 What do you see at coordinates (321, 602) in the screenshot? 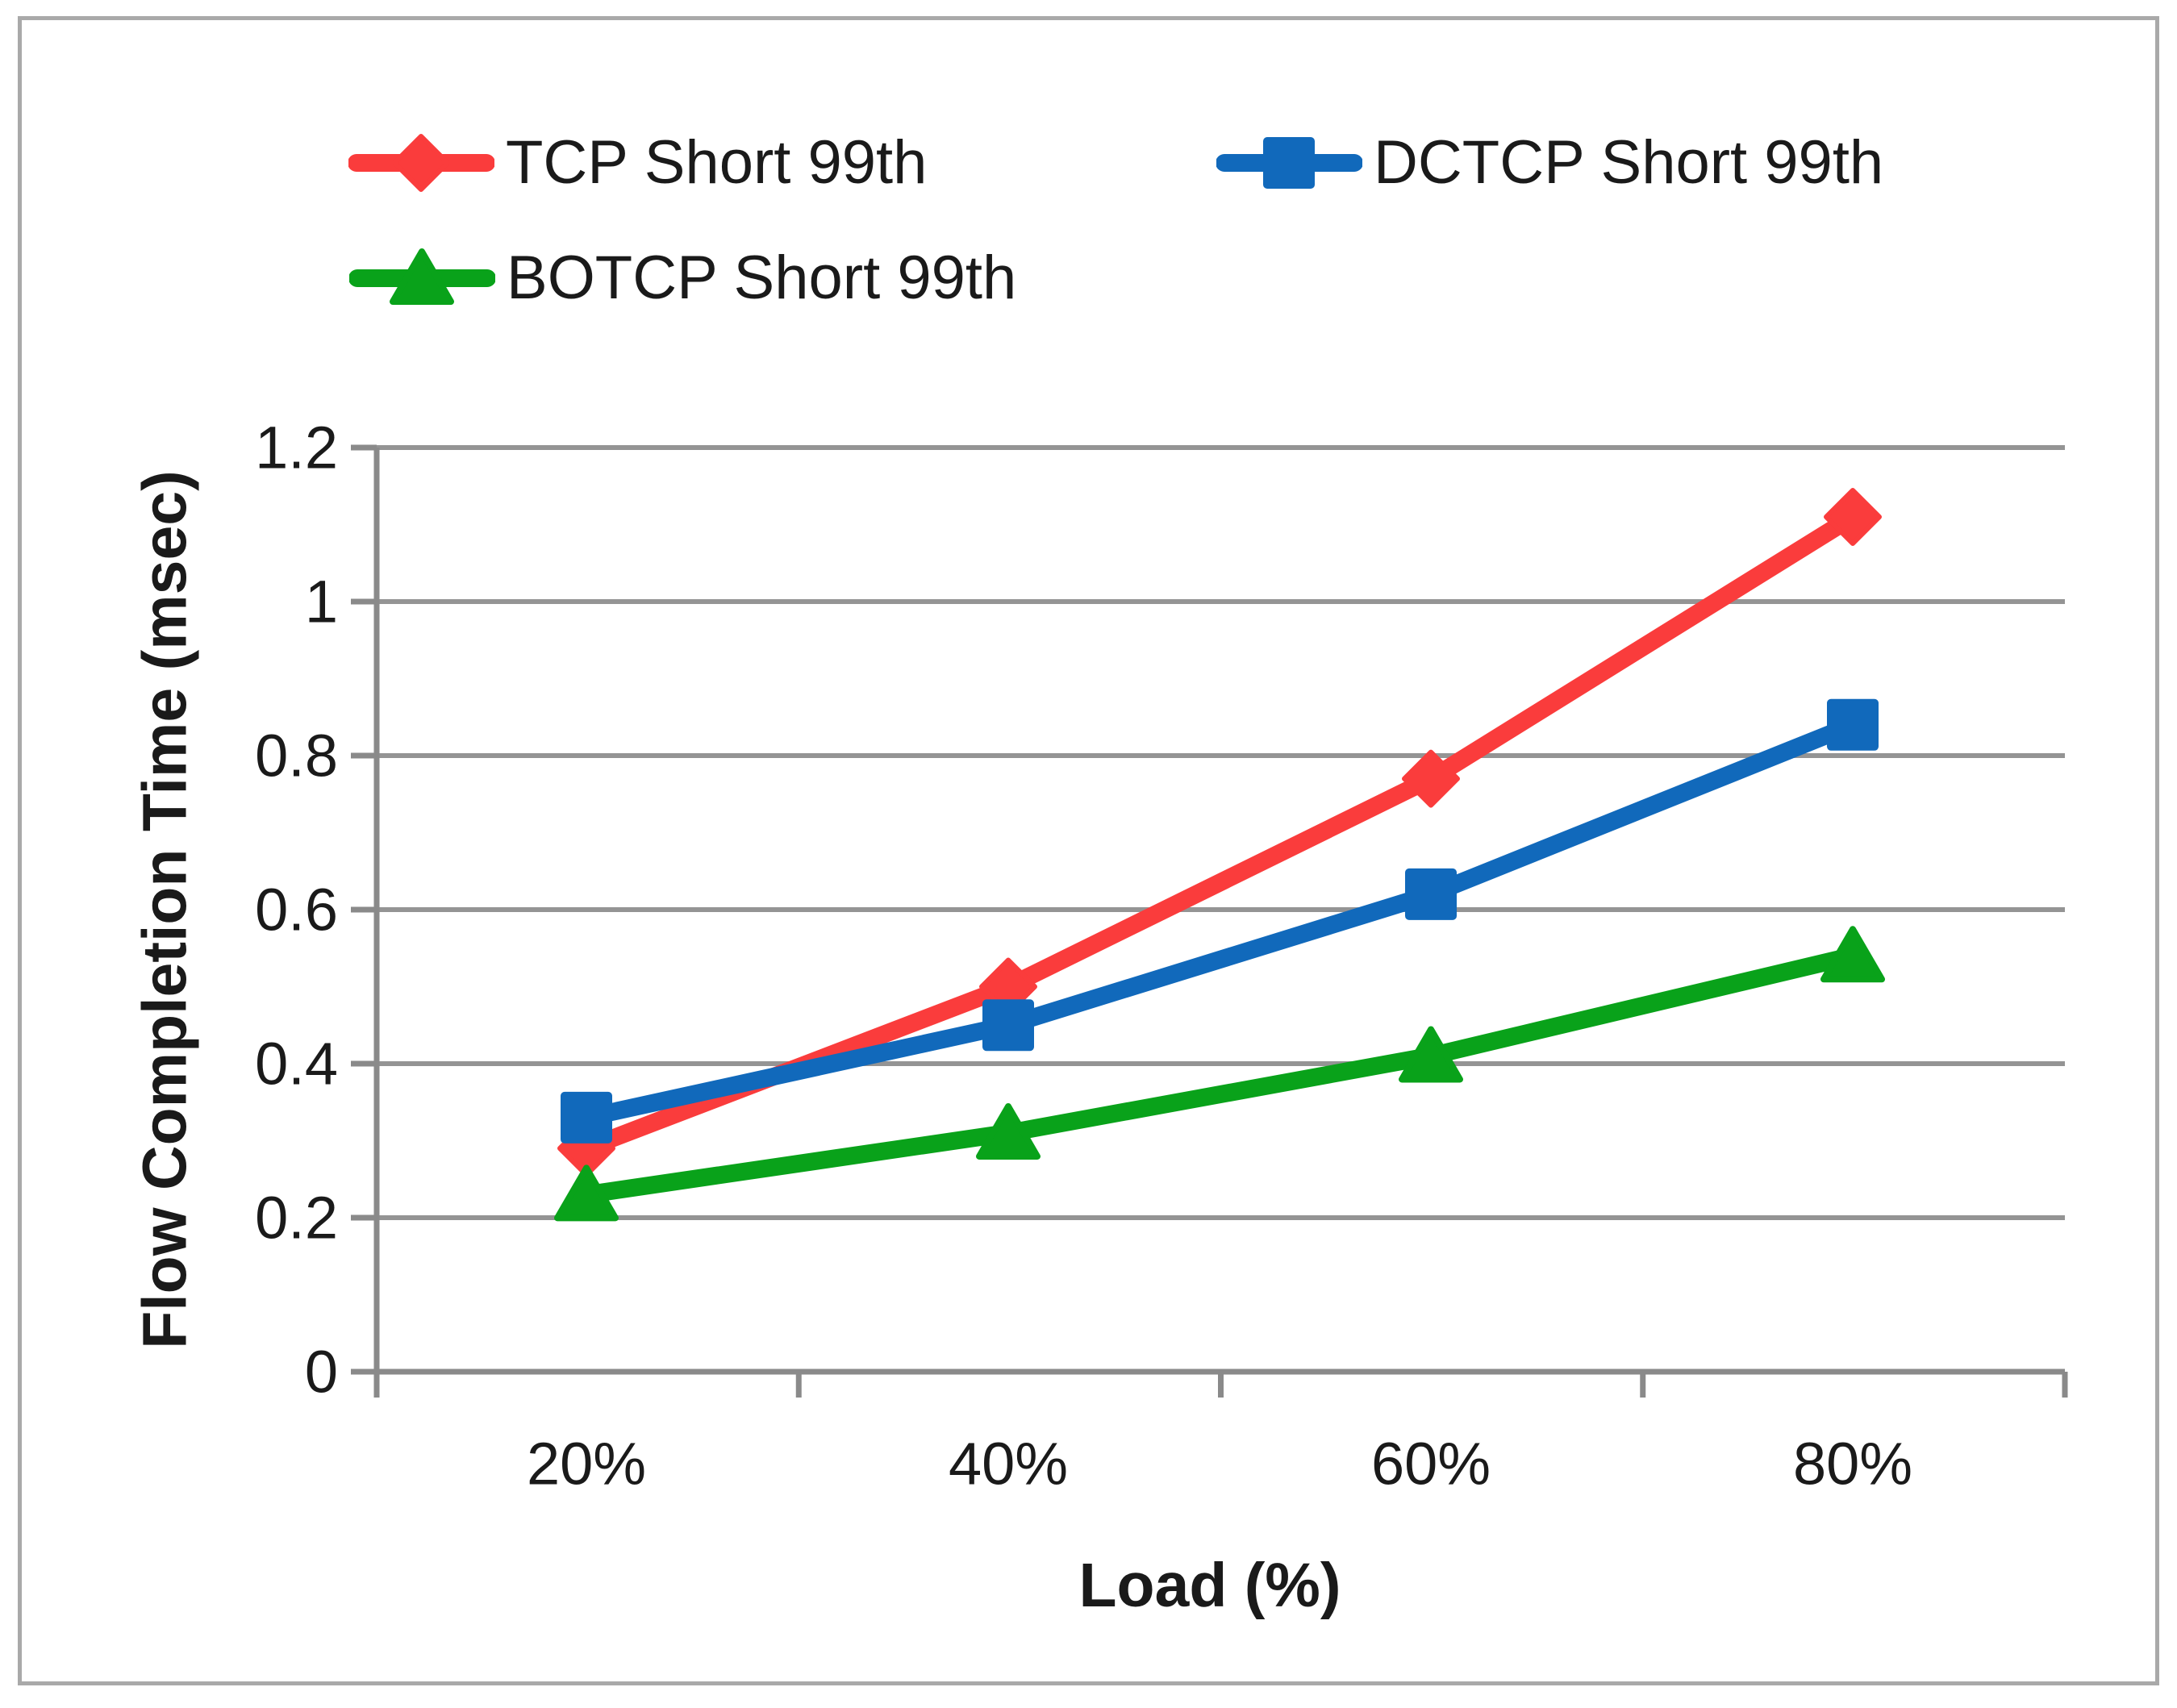
I see `y-tick-label: 1` at bounding box center [321, 602].